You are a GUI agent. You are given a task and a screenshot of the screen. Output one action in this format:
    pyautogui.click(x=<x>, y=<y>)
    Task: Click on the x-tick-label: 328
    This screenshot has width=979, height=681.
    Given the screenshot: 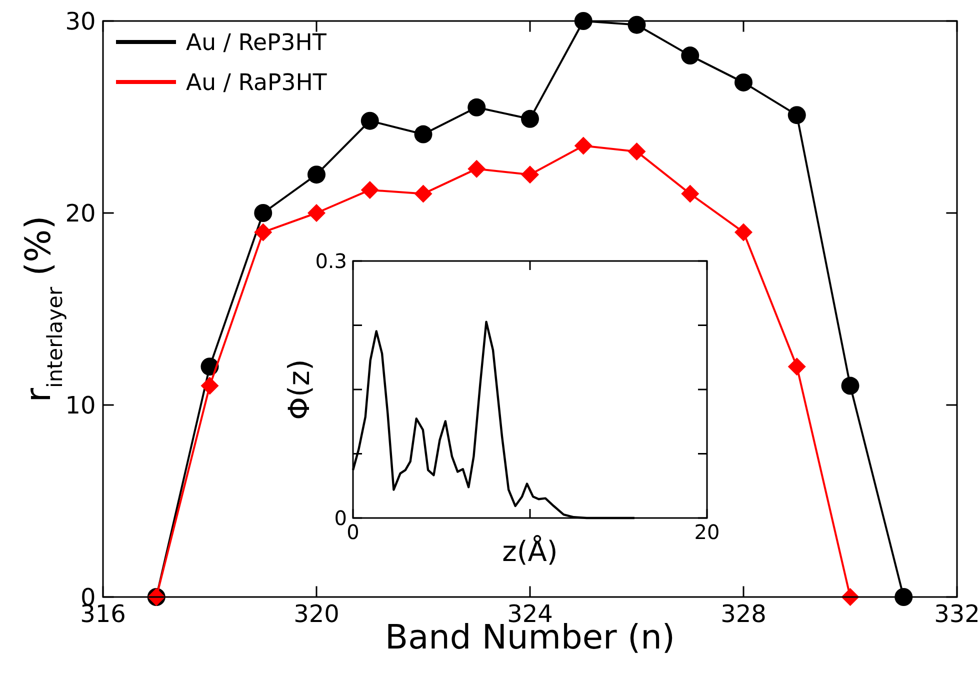 What is the action you would take?
    pyautogui.click(x=743, y=614)
    